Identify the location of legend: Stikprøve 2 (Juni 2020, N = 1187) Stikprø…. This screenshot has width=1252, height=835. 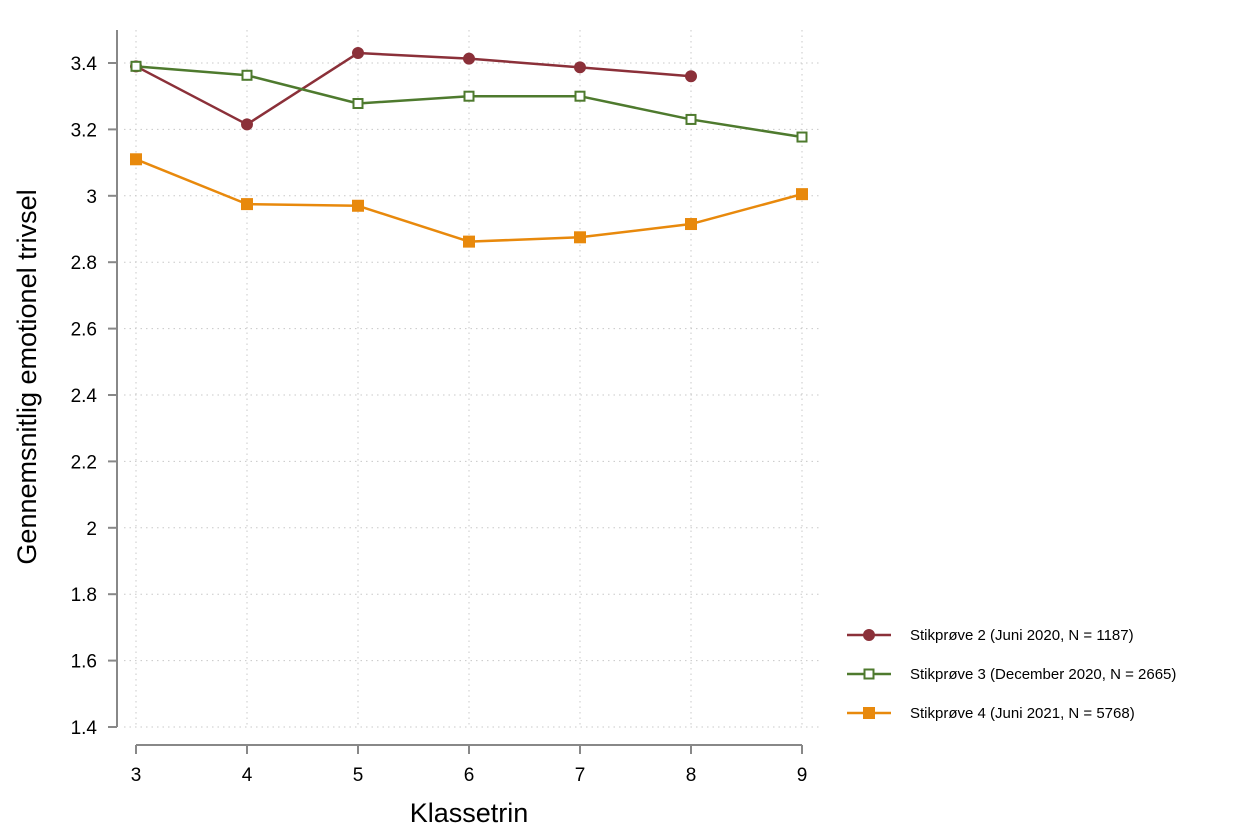
(1011, 674).